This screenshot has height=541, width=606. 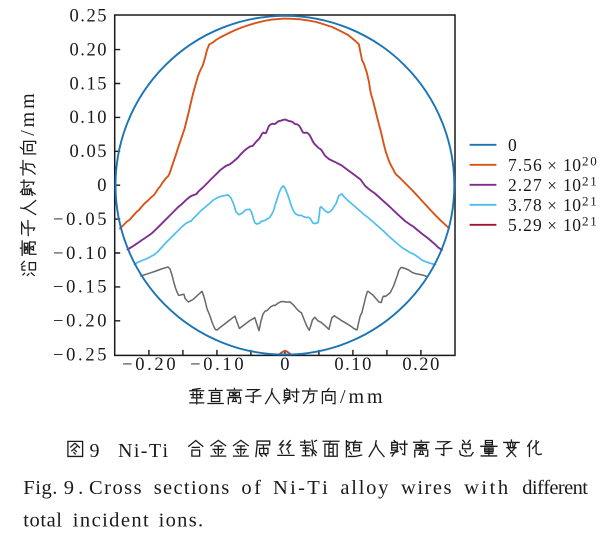 What do you see at coordinates (525, 205) in the screenshot?
I see `svg-text: 3.78` at bounding box center [525, 205].